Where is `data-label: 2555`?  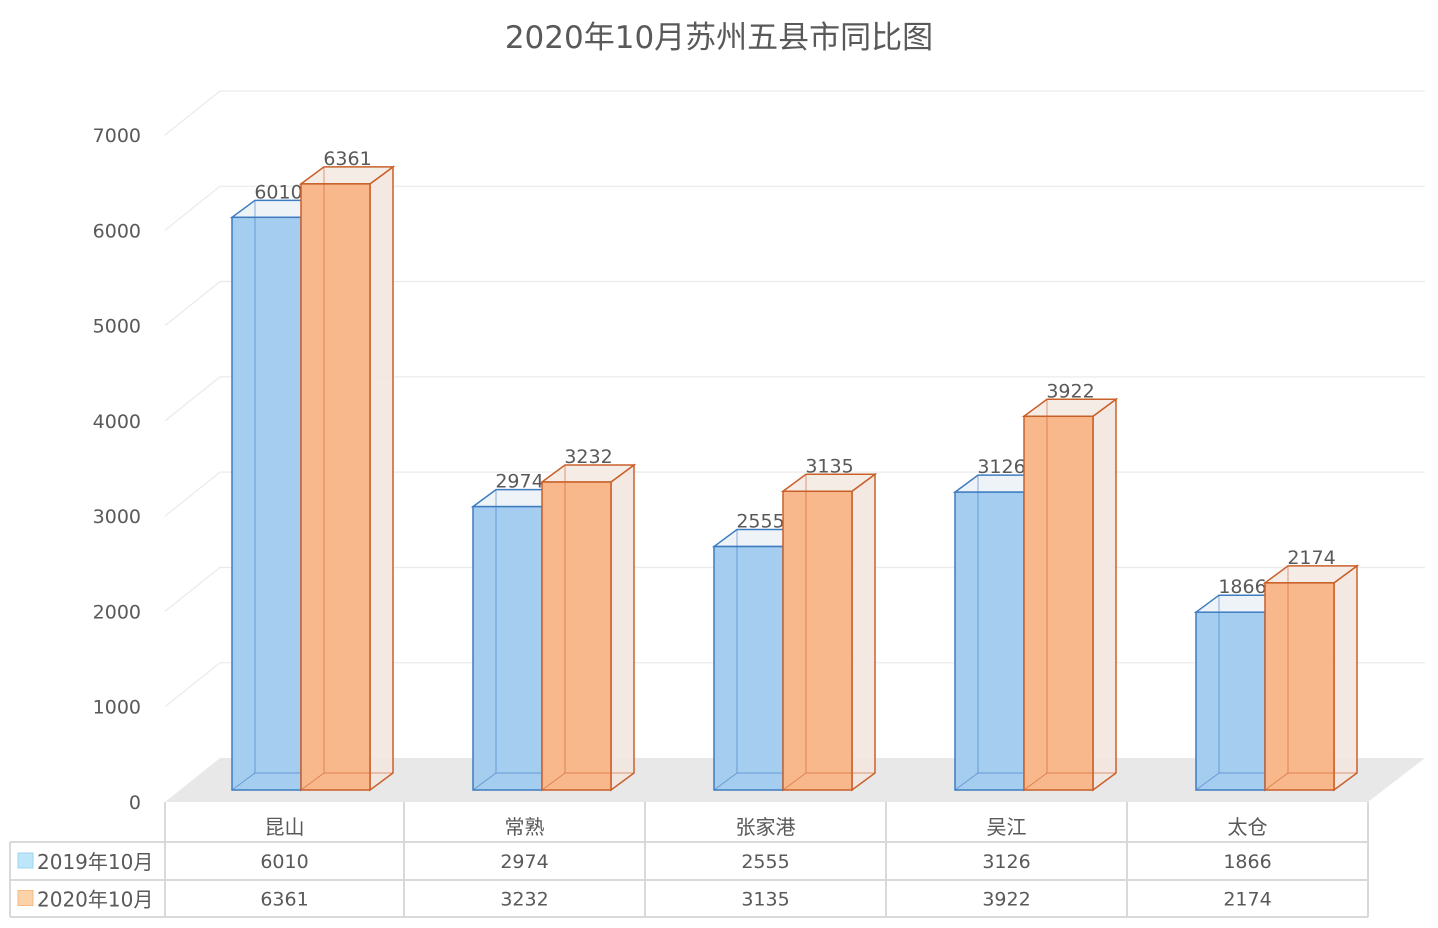 data-label: 2555 is located at coordinates (760, 522).